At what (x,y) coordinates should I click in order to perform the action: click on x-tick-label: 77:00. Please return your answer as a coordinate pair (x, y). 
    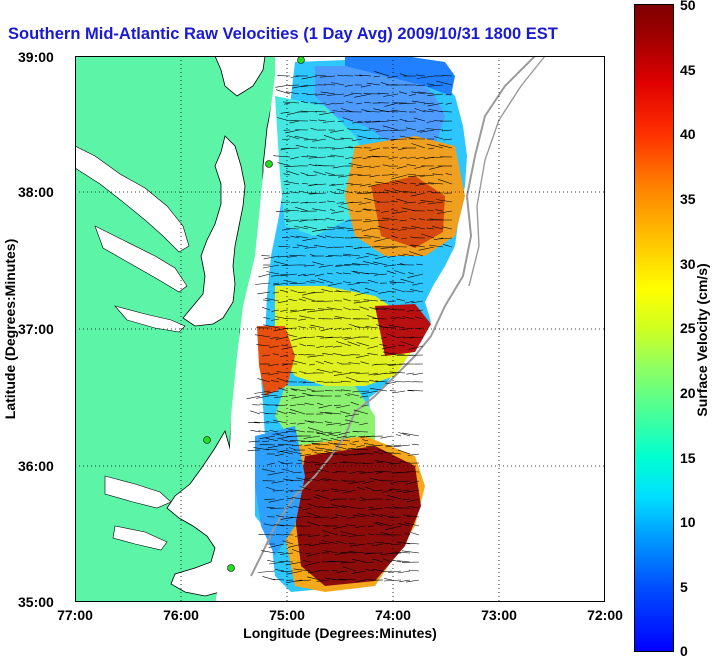
    Looking at the image, I should click on (75, 615).